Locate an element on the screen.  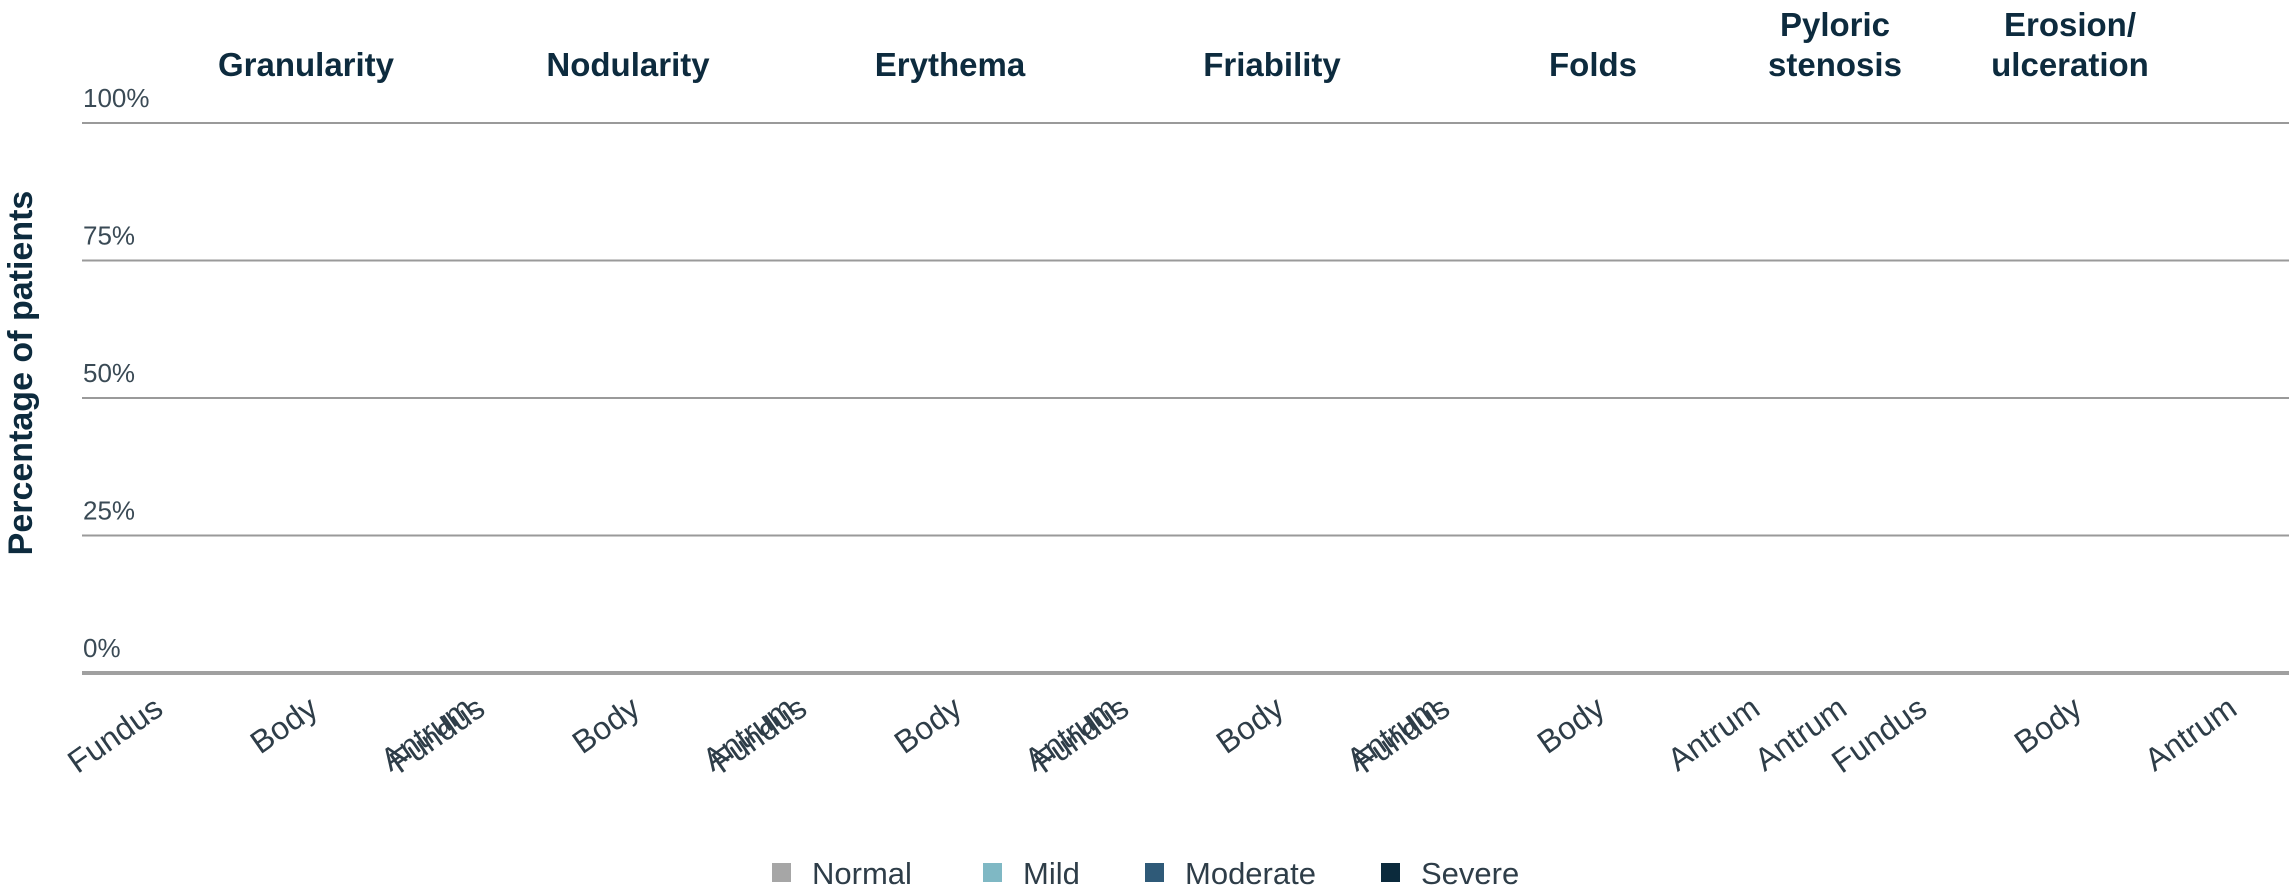
legend-item: Mild is located at coordinates (1031, 873).